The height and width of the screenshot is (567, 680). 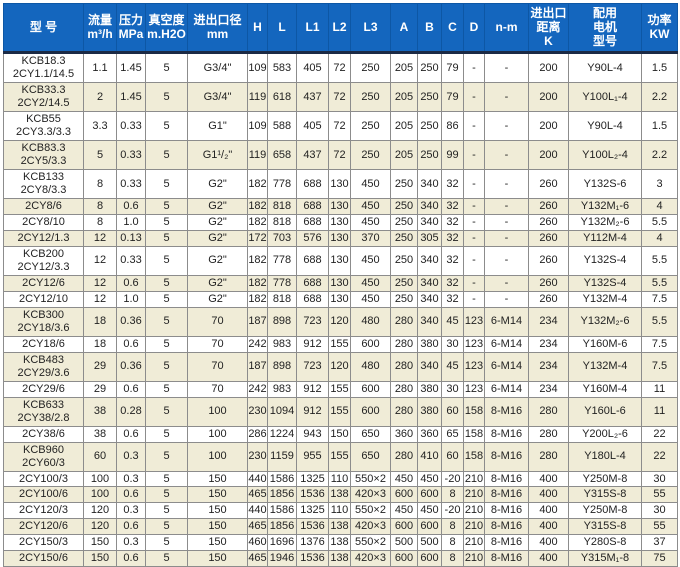 What do you see at coordinates (452, 389) in the screenshot?
I see `cell-C: 30` at bounding box center [452, 389].